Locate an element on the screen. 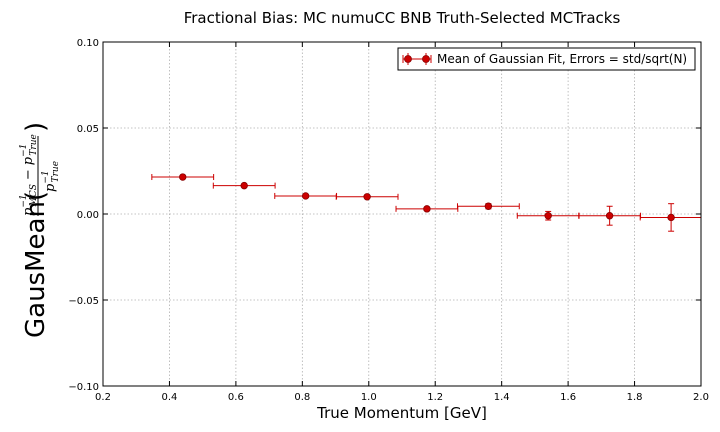 Image resolution: width=720 pixels, height=432 pixels. x-tick-labels: 0.2 0.4 0.6 0.8 1.0 1.2 1.4 1.6 1.8 2.0 is located at coordinates (402, 397).